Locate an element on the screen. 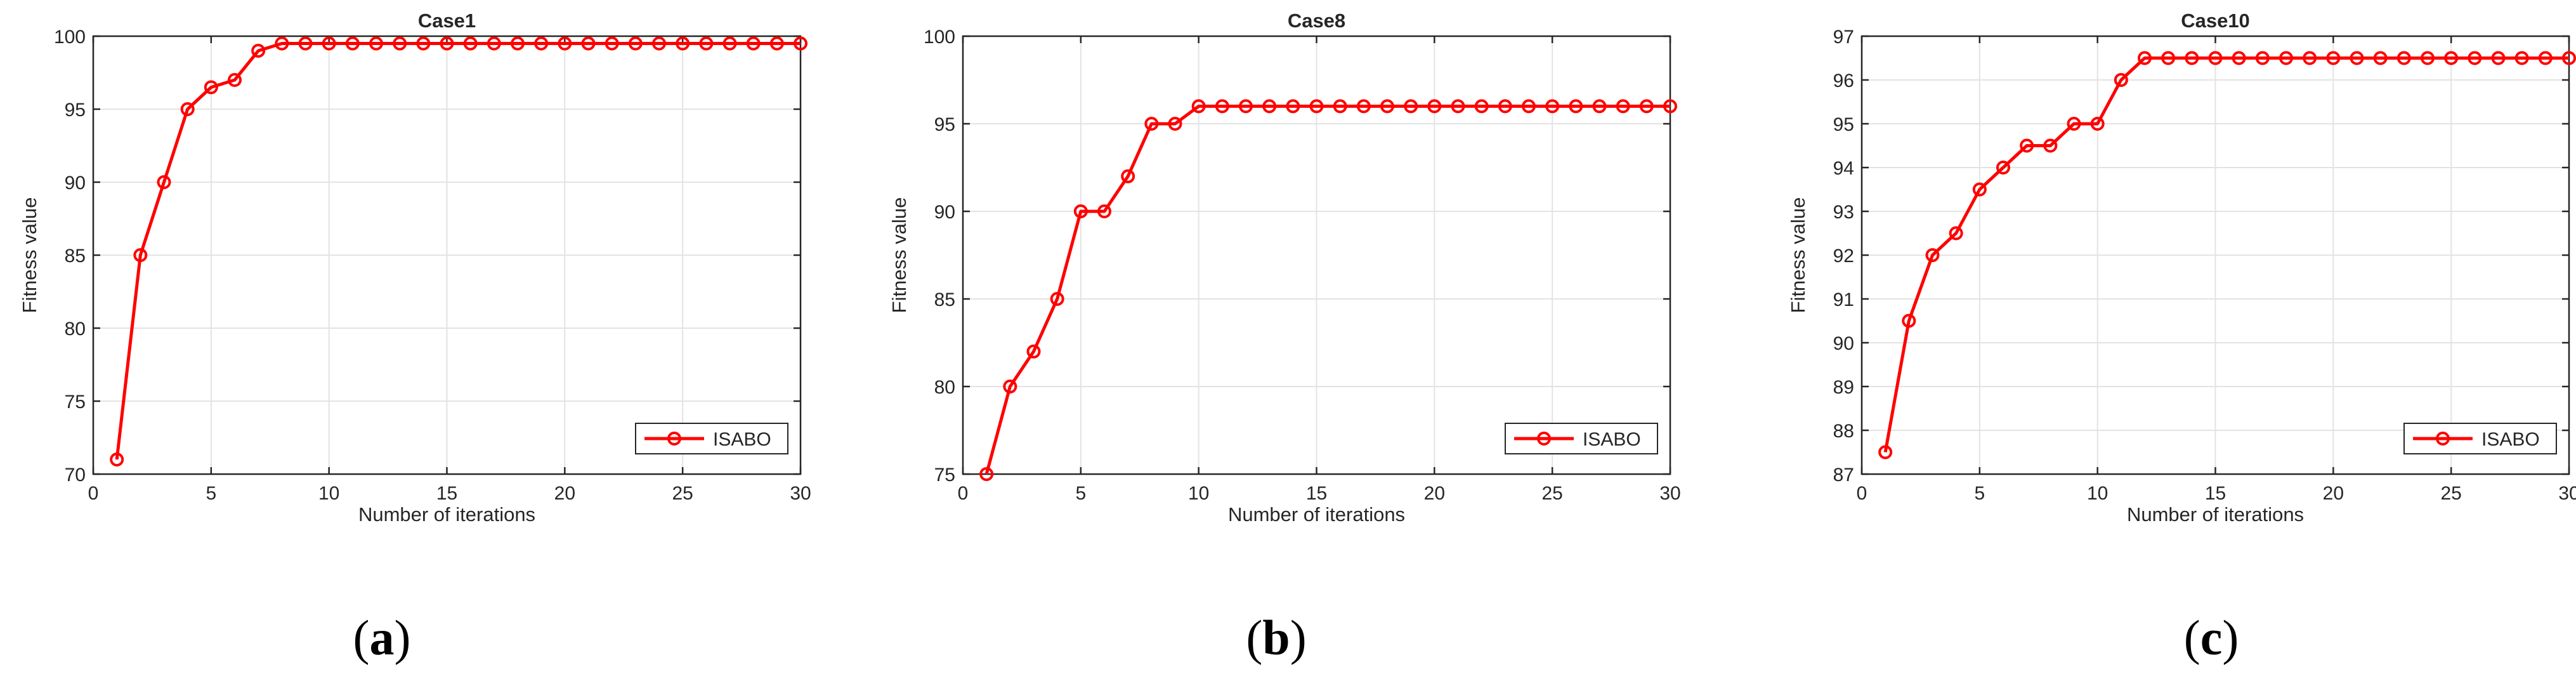 The height and width of the screenshot is (688, 2576). y-tick-label: 96 is located at coordinates (1843, 80).